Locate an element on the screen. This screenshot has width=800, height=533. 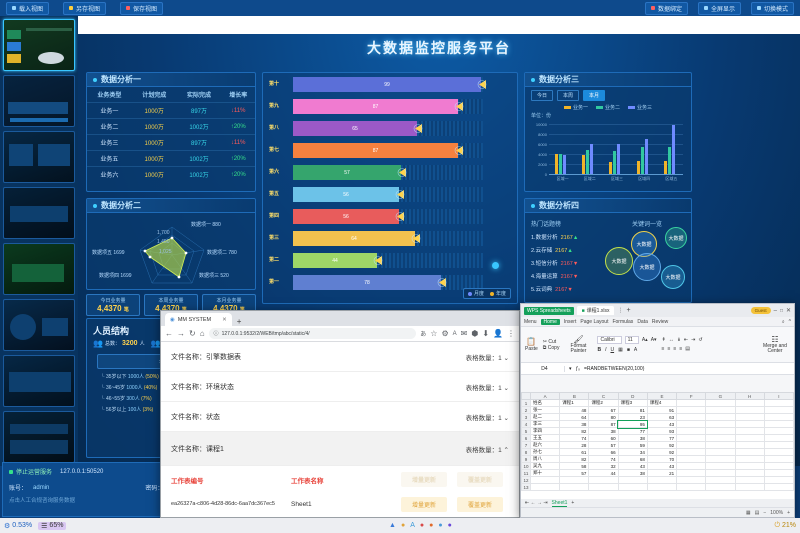
grid-cell: 66 is located at coordinates (603, 452).